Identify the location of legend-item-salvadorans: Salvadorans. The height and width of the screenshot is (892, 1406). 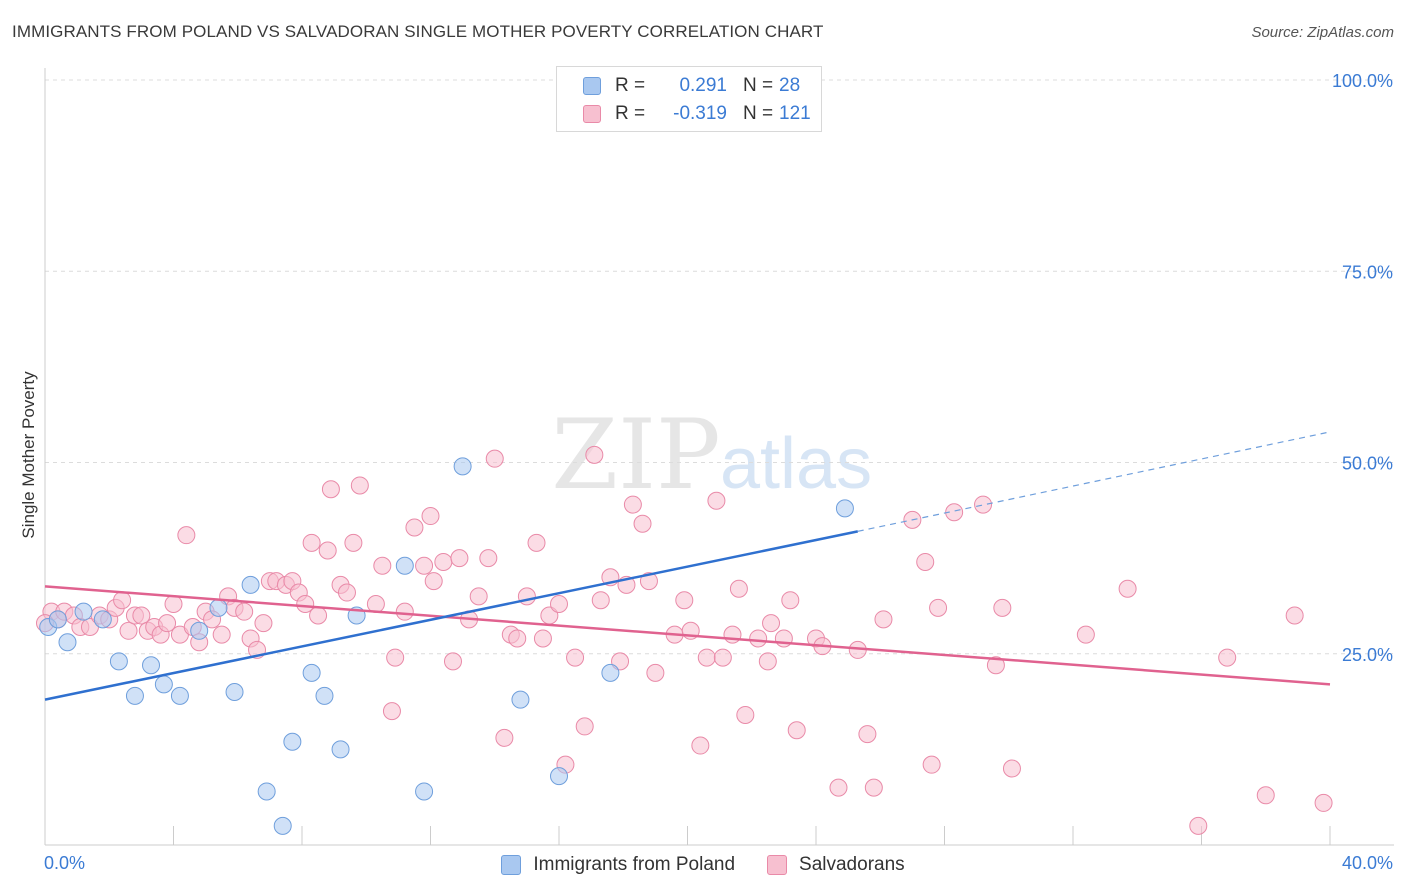
(836, 865).